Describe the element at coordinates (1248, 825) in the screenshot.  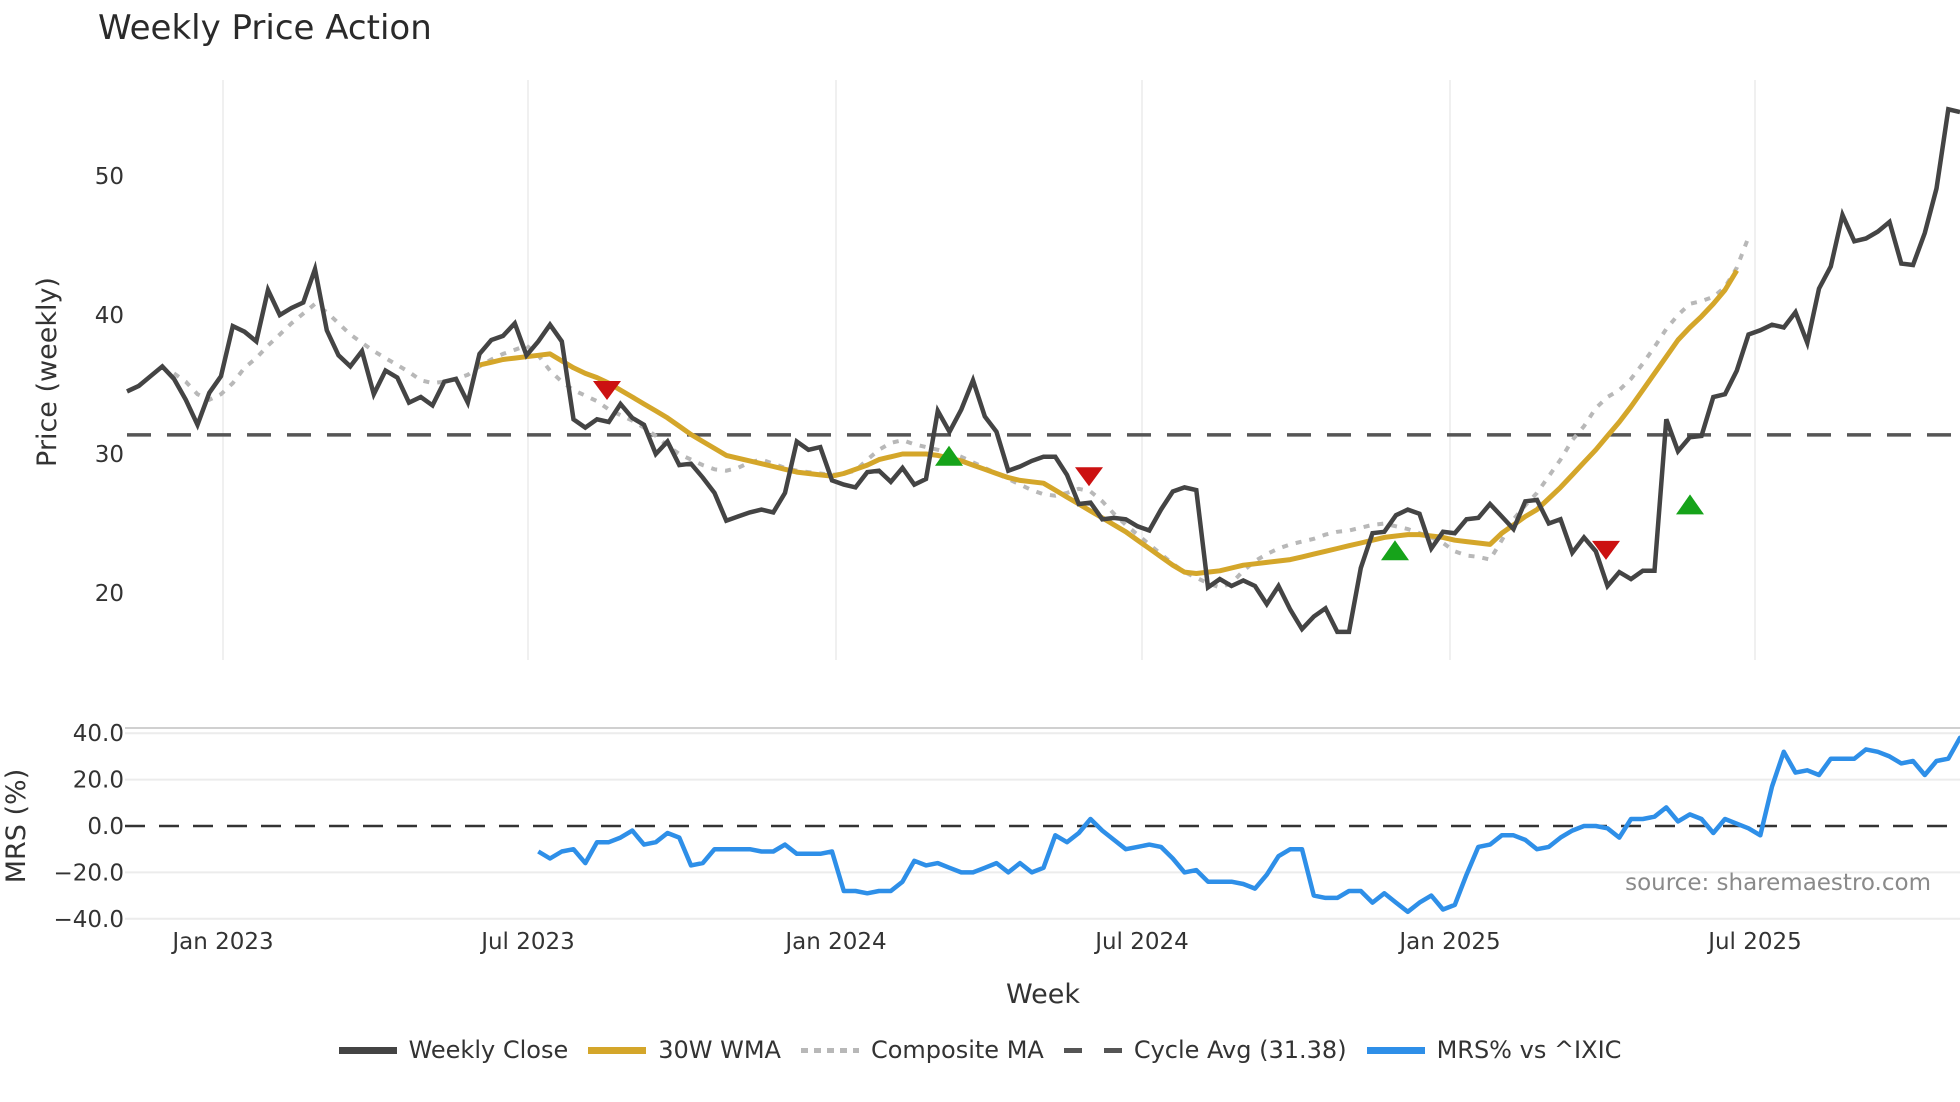
I see `mrs-line` at that location.